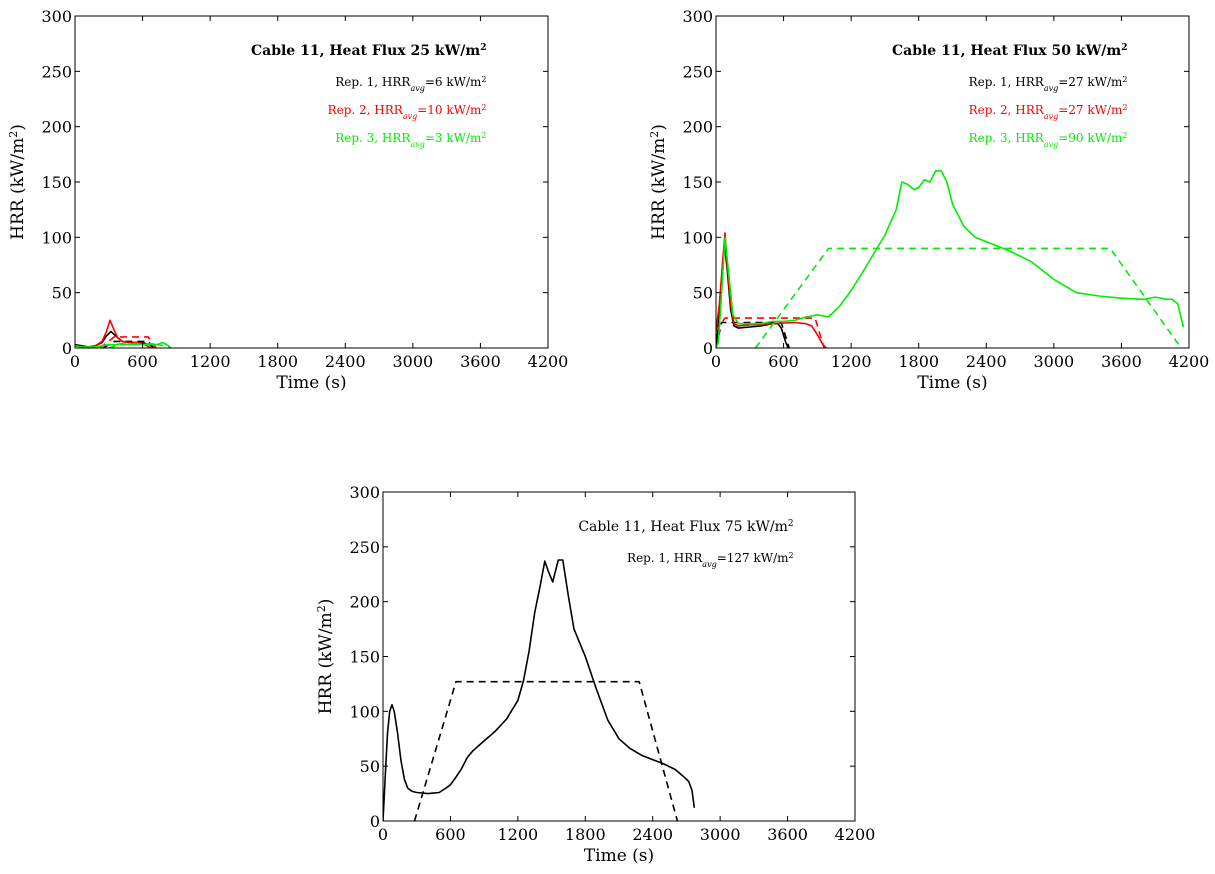 The height and width of the screenshot is (874, 1215). I want to click on series-line-2-dashed, so click(546, 750).